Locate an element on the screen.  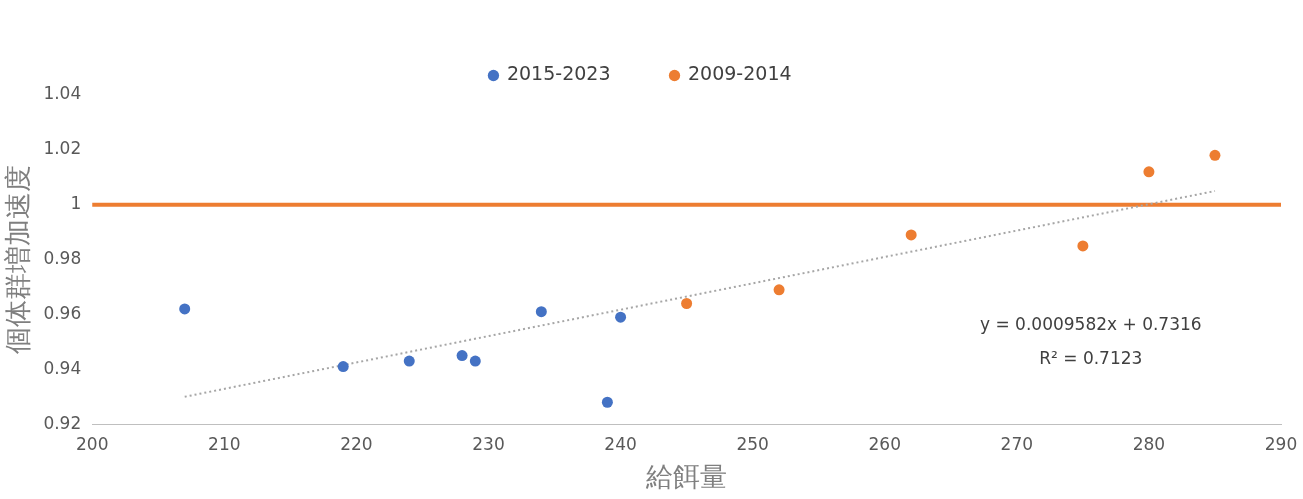
x-tick-label: 280 is located at coordinates (1149, 443).